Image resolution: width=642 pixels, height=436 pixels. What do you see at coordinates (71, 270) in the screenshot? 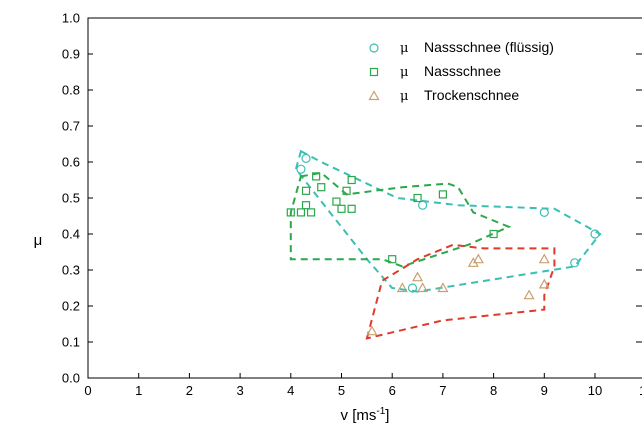
I see `y-tick-label-3: 0.3` at bounding box center [71, 270].